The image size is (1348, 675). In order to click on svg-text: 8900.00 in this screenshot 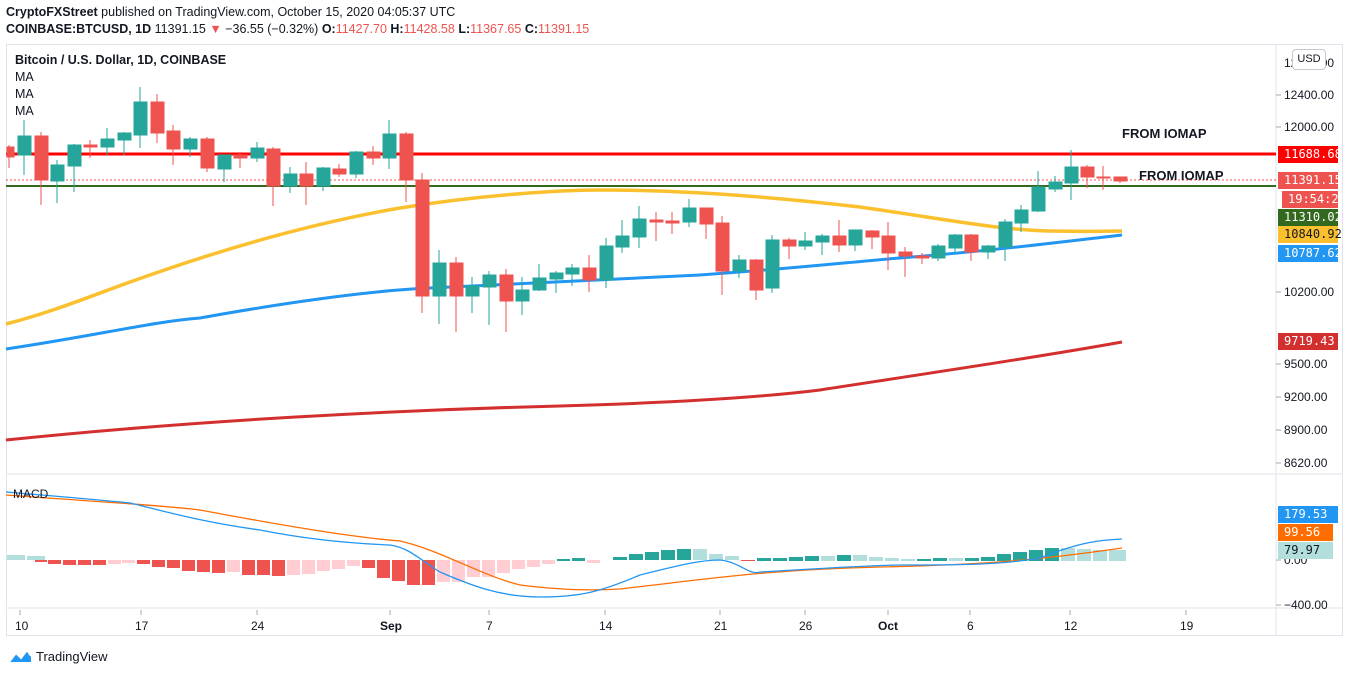, I will do `click(1306, 430)`.